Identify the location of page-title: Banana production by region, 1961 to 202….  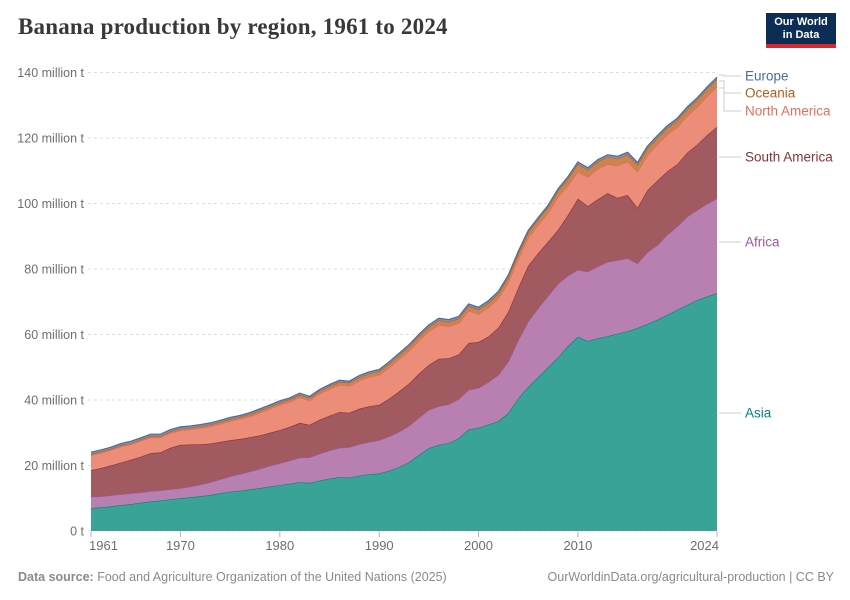
(233, 26).